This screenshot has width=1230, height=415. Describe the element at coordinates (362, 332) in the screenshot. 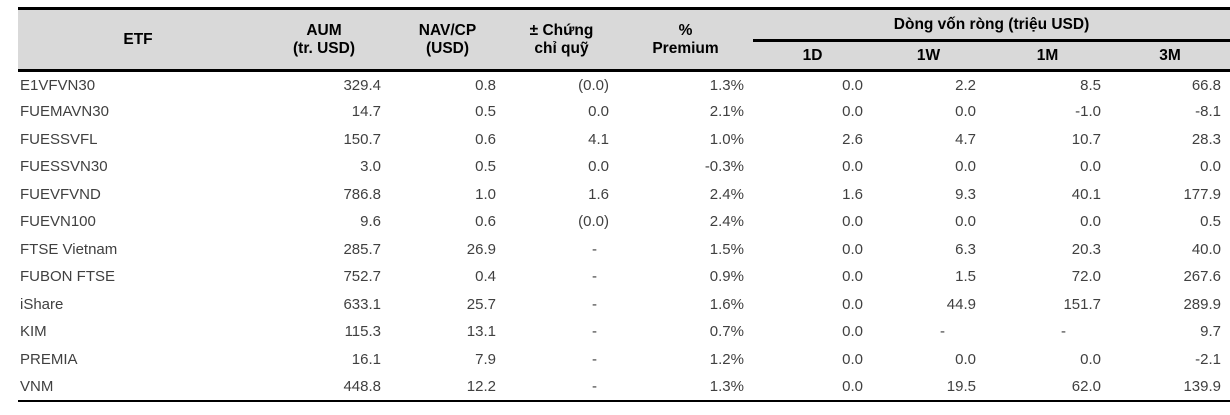

I see `value-cell: 115.3` at that location.